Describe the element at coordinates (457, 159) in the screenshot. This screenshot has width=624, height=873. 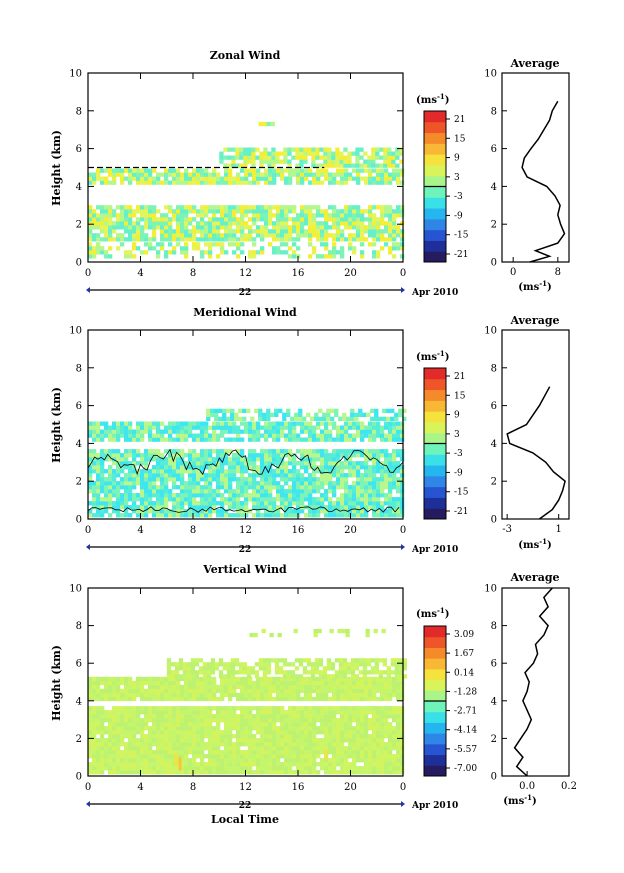
I see `zonal-colorbar-label: 9` at that location.